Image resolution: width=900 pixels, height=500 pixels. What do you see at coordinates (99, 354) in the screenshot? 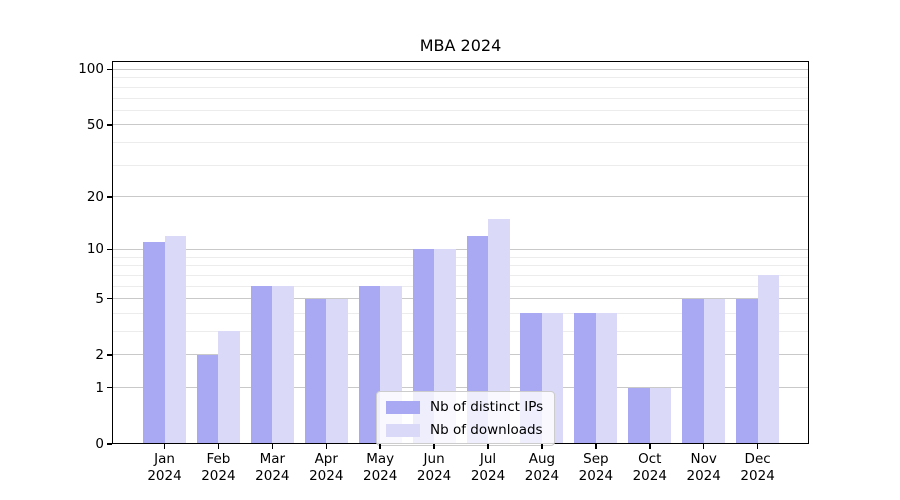
I see `ytick-label-2: 2` at bounding box center [99, 354].